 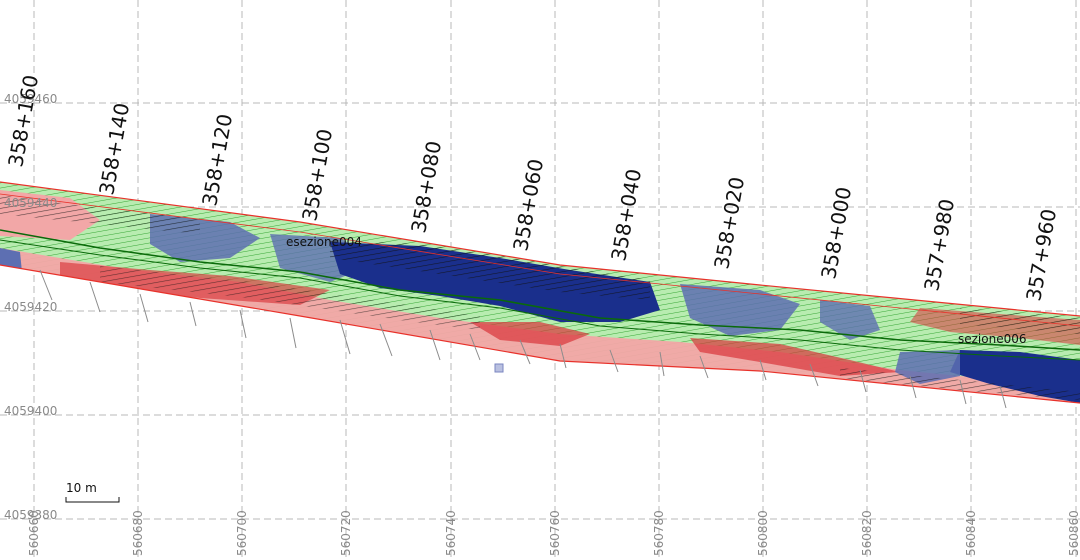 I want to click on station-label: 358+020, so click(x=729, y=223).